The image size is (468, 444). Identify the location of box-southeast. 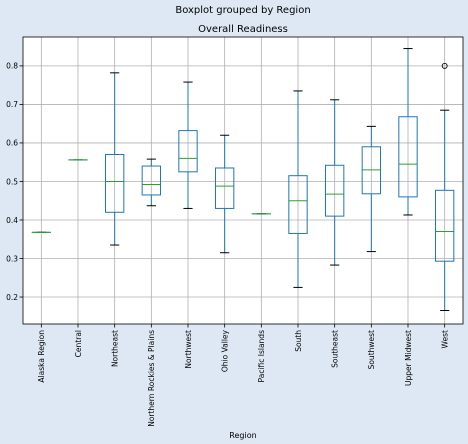
(335, 182).